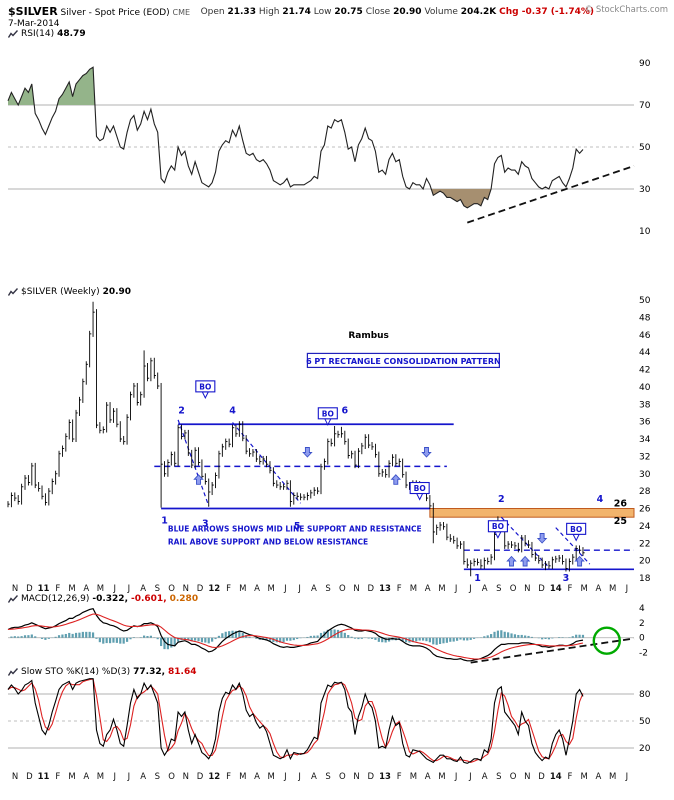 This screenshot has height=800, width=674. What do you see at coordinates (645, 318) in the screenshot?
I see `price-ytick: 48` at bounding box center [645, 318].